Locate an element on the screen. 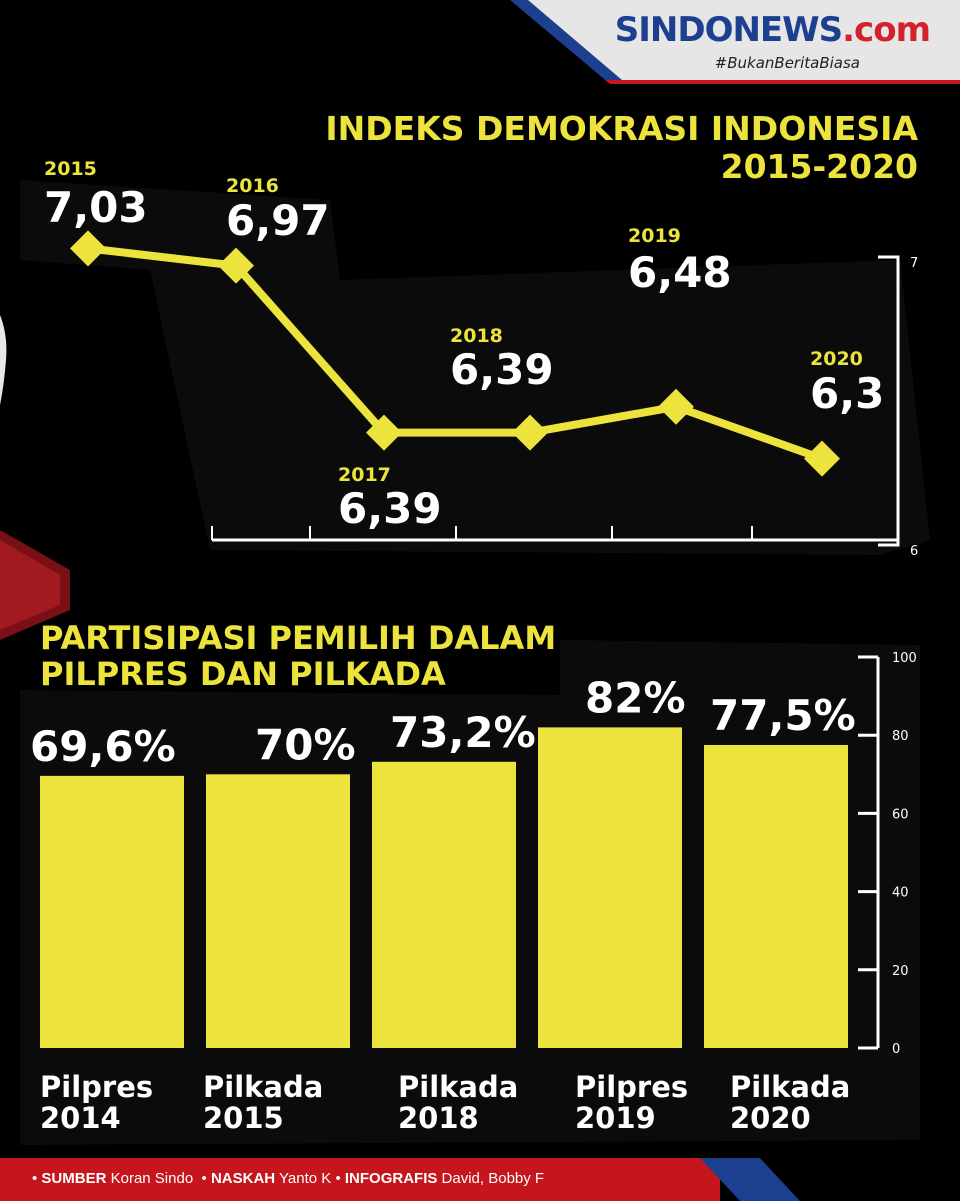 The image size is (960, 1201). bar-value-label: 77,5% is located at coordinates (783, 715).